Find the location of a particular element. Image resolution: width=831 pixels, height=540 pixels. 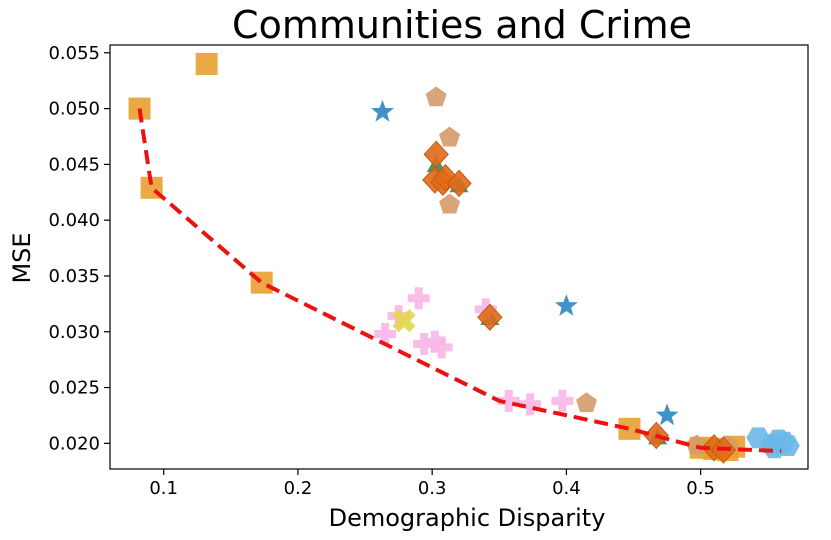

x-tick-label: 0.4 is located at coordinates (566, 488).